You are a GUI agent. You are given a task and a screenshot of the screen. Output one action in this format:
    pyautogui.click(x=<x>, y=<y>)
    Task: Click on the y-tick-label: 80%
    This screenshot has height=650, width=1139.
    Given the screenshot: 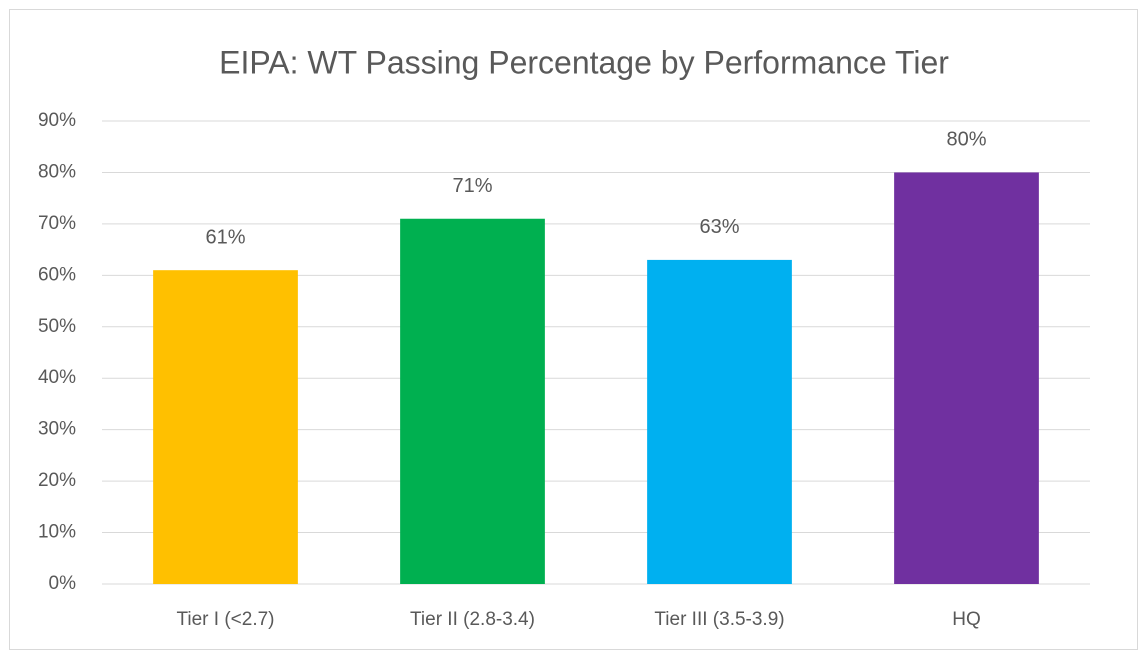 What is the action you would take?
    pyautogui.click(x=57, y=171)
    